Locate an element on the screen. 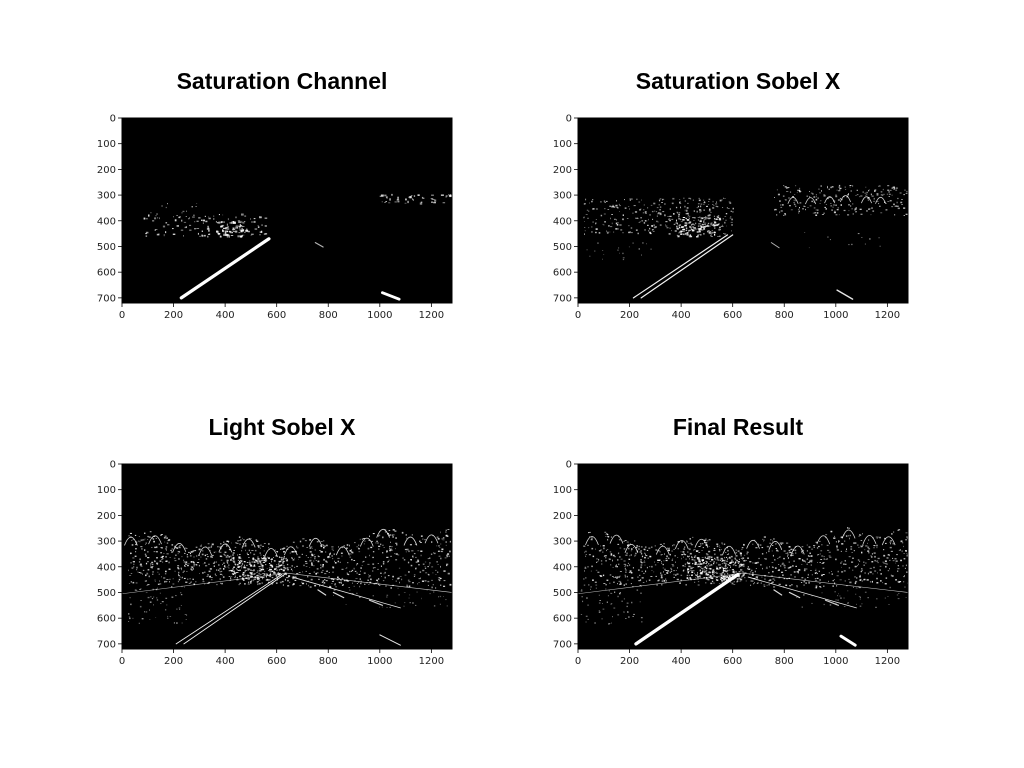 This screenshot has height=768, width=1024. panel-title-final-result: Final Result is located at coordinates (738, 427).